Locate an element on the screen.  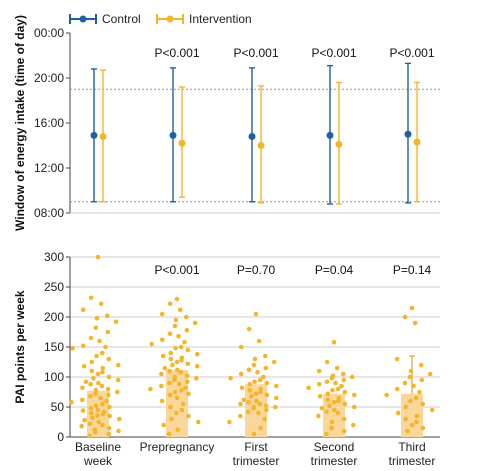
legend-intervention-label: Intervention is located at coordinates (220, 19).